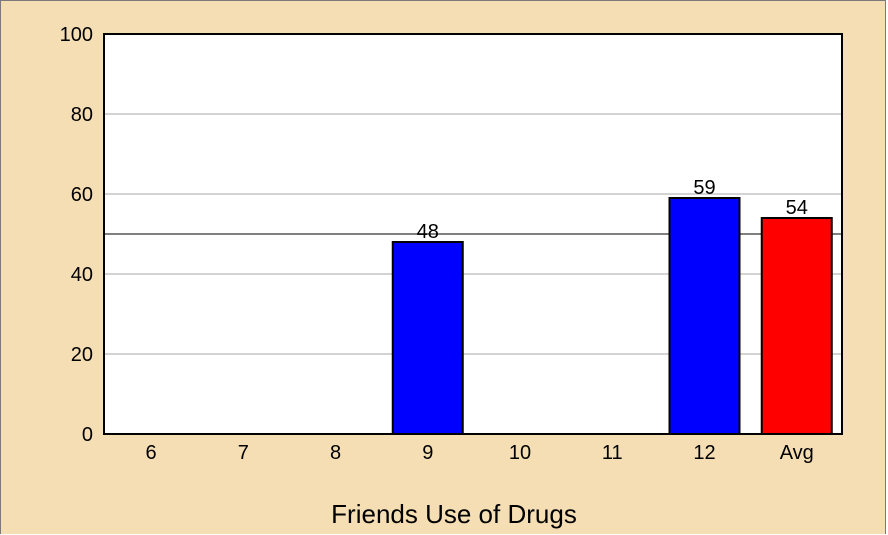  What do you see at coordinates (704, 453) in the screenshot?
I see `x-tick-label: 12` at bounding box center [704, 453].